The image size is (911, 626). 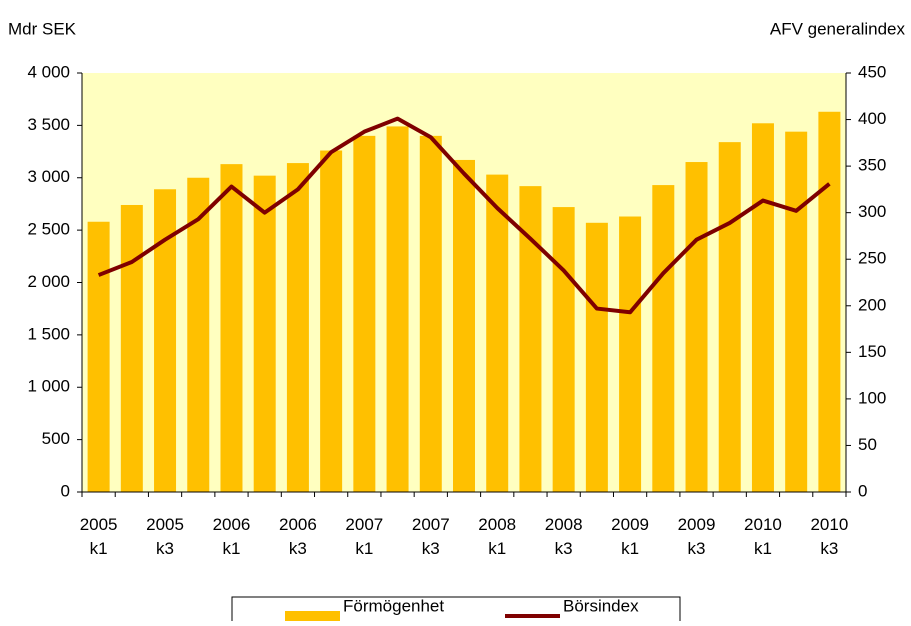 I want to click on x-tick-label: 2008 k3, so click(x=564, y=536).